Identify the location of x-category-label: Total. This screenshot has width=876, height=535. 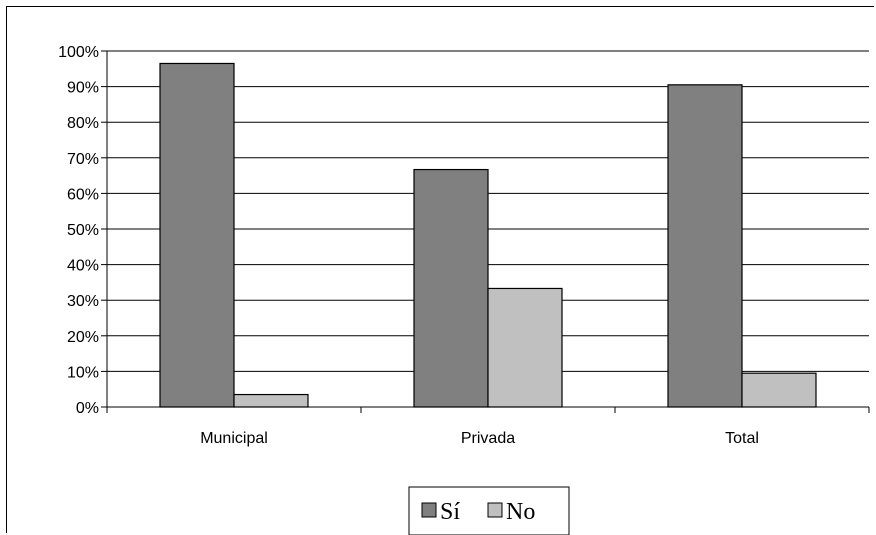
(742, 438).